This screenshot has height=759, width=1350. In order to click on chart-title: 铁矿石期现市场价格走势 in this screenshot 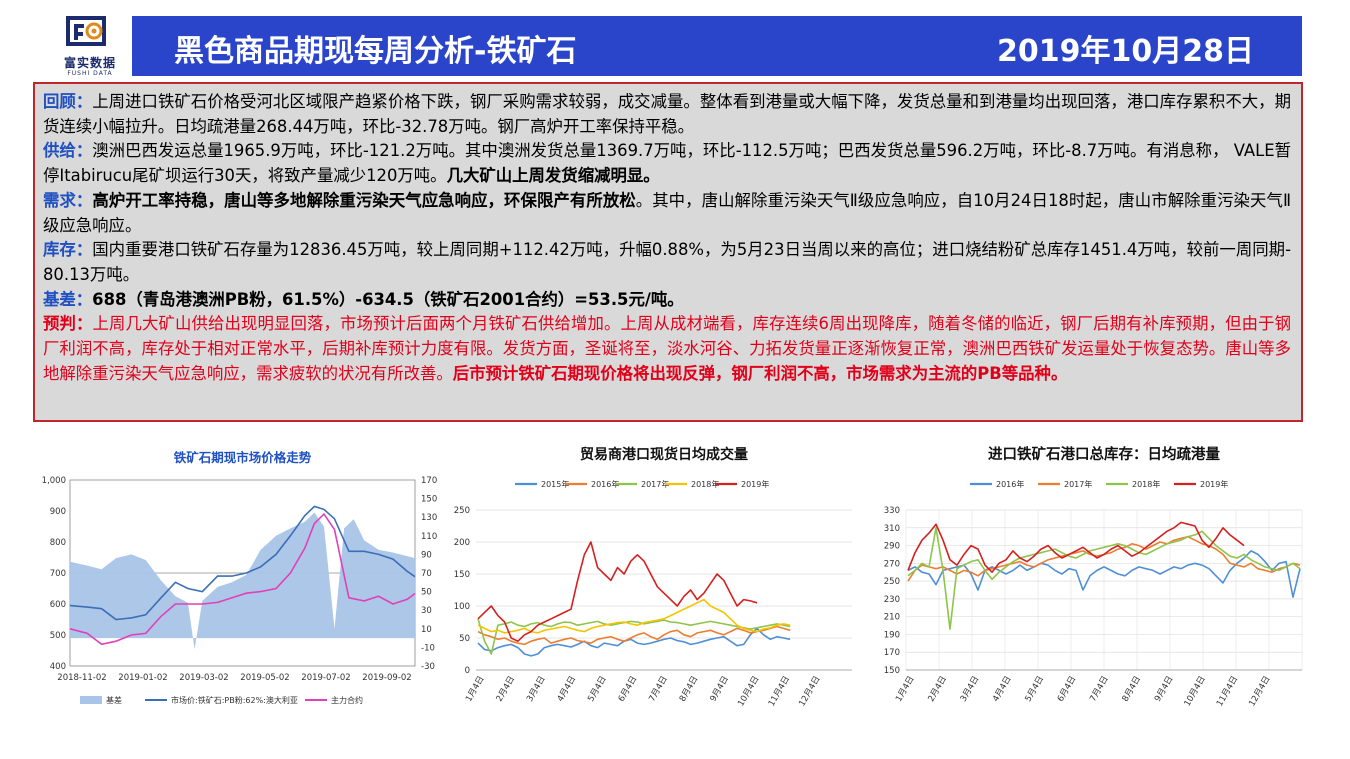, I will do `click(243, 457)`.